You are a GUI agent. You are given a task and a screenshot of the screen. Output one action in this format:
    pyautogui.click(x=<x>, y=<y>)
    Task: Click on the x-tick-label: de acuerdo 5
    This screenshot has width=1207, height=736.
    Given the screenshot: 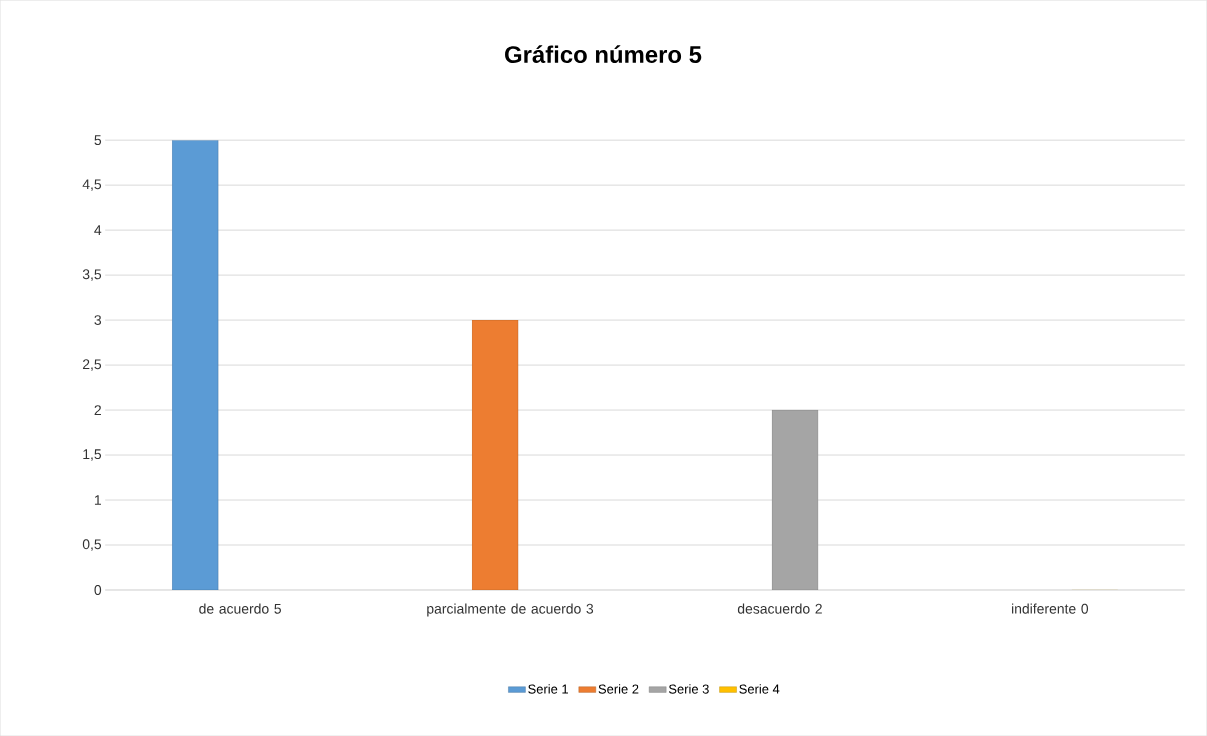 What is the action you would take?
    pyautogui.click(x=240, y=608)
    